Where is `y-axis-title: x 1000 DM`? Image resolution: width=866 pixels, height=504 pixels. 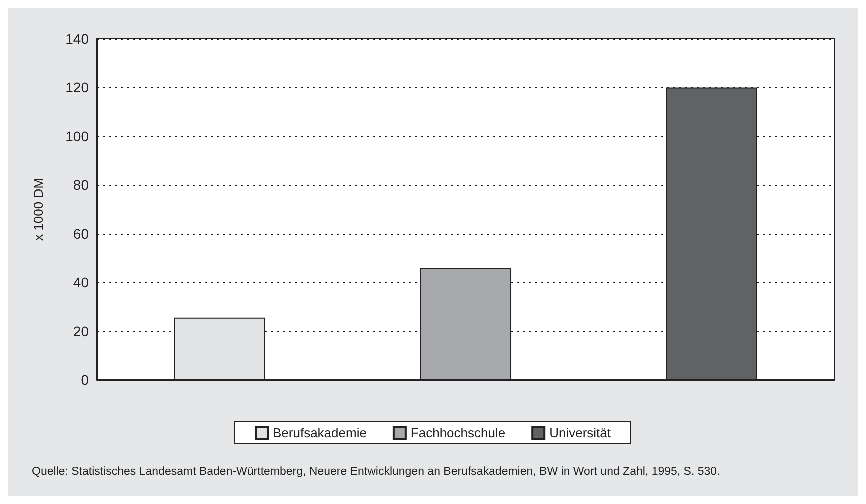 y-axis-title: x 1000 DM is located at coordinates (38, 209).